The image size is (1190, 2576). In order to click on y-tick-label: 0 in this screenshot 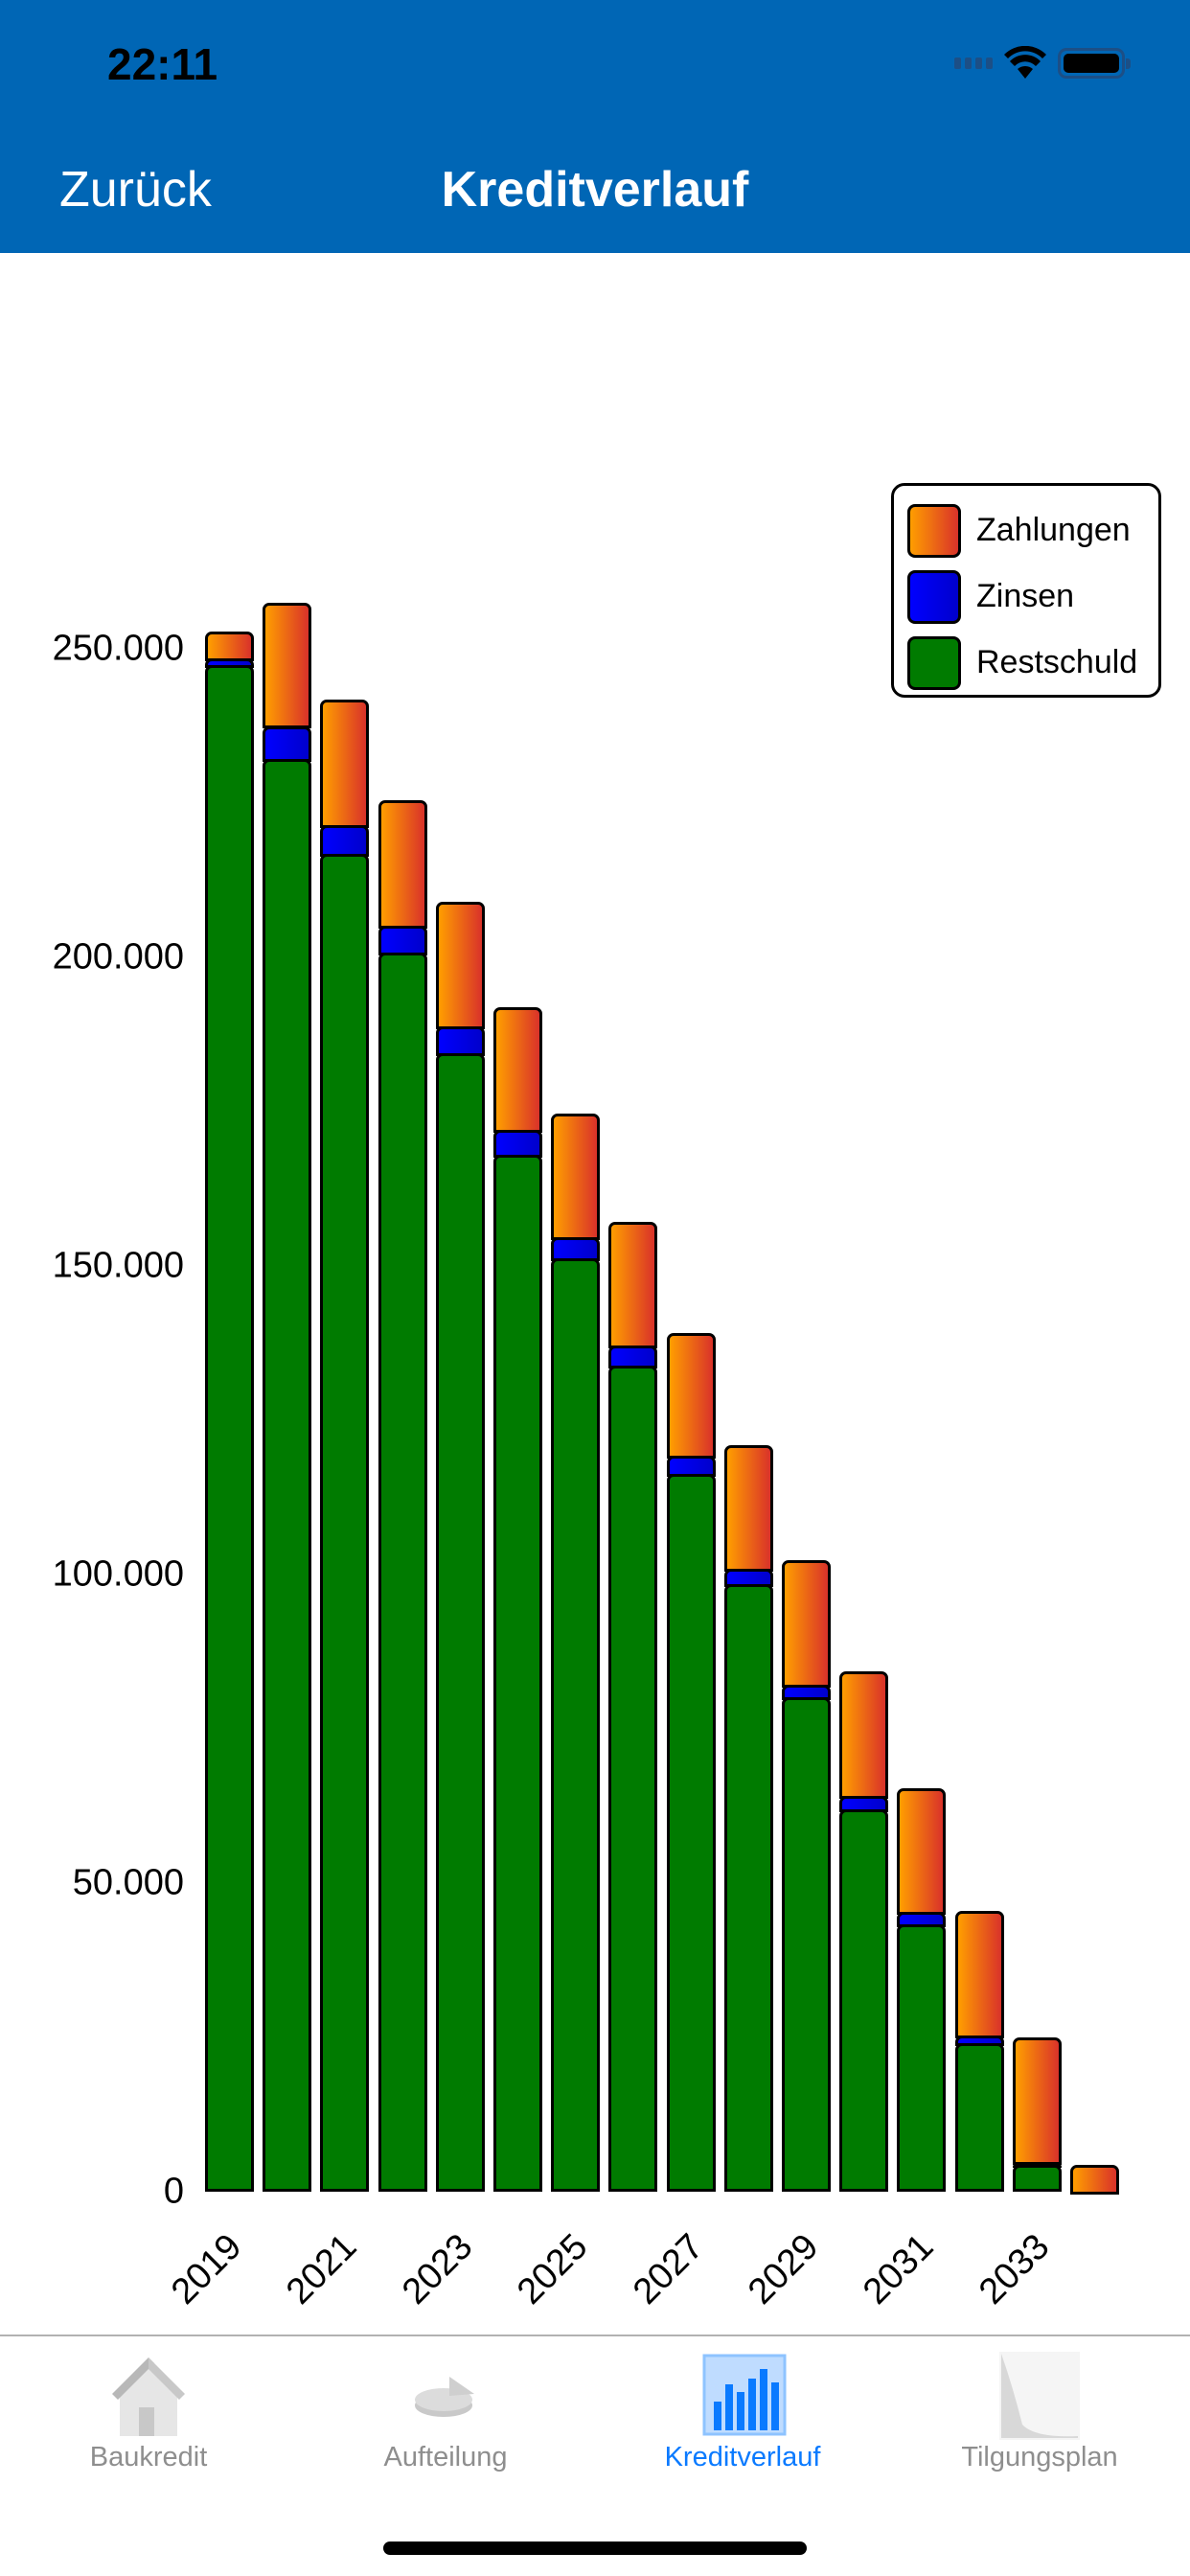, I will do `click(174, 2191)`.